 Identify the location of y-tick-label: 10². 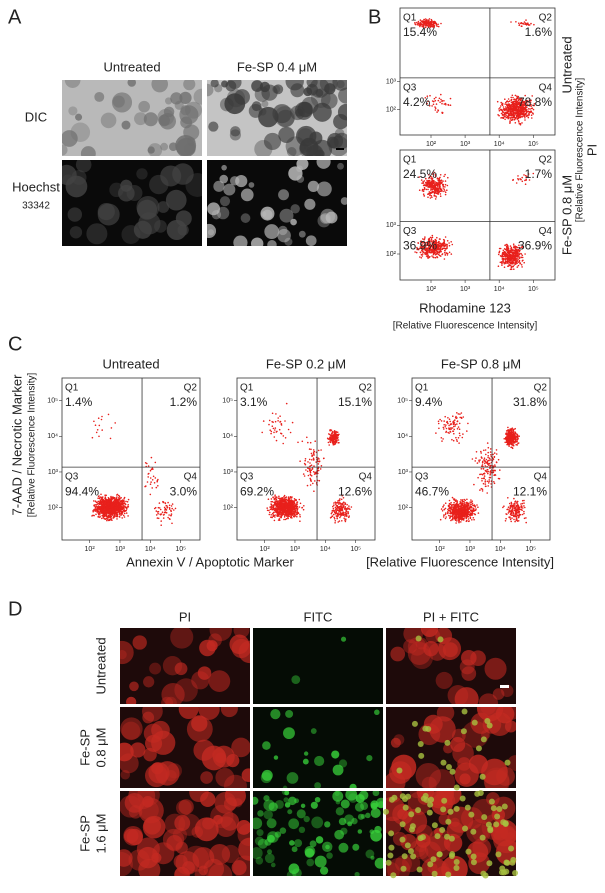
(391, 254).